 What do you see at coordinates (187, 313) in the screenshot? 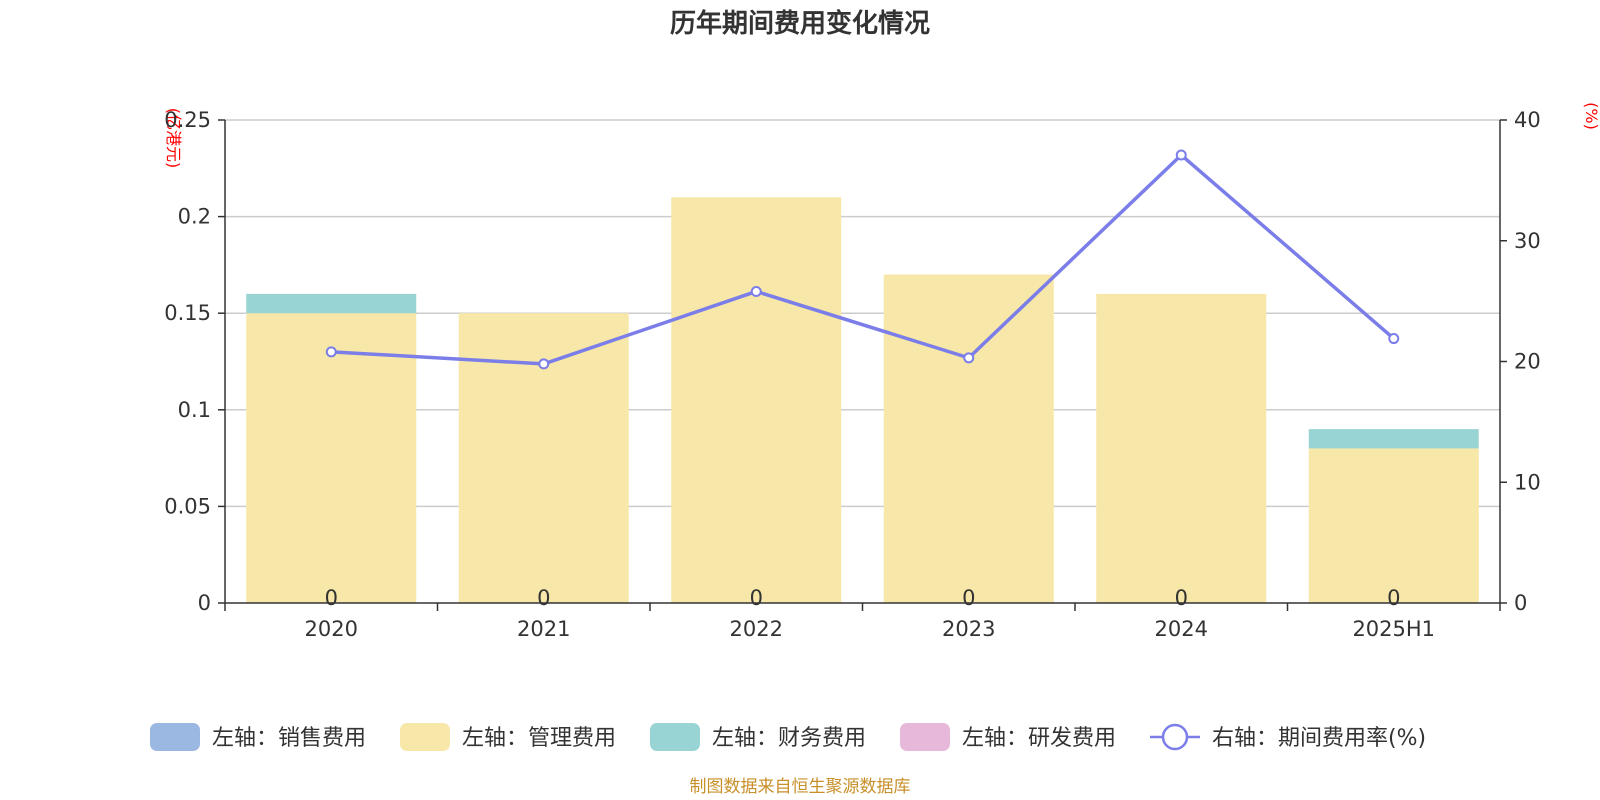
I see `left-tick-label: 0.15` at bounding box center [187, 313].